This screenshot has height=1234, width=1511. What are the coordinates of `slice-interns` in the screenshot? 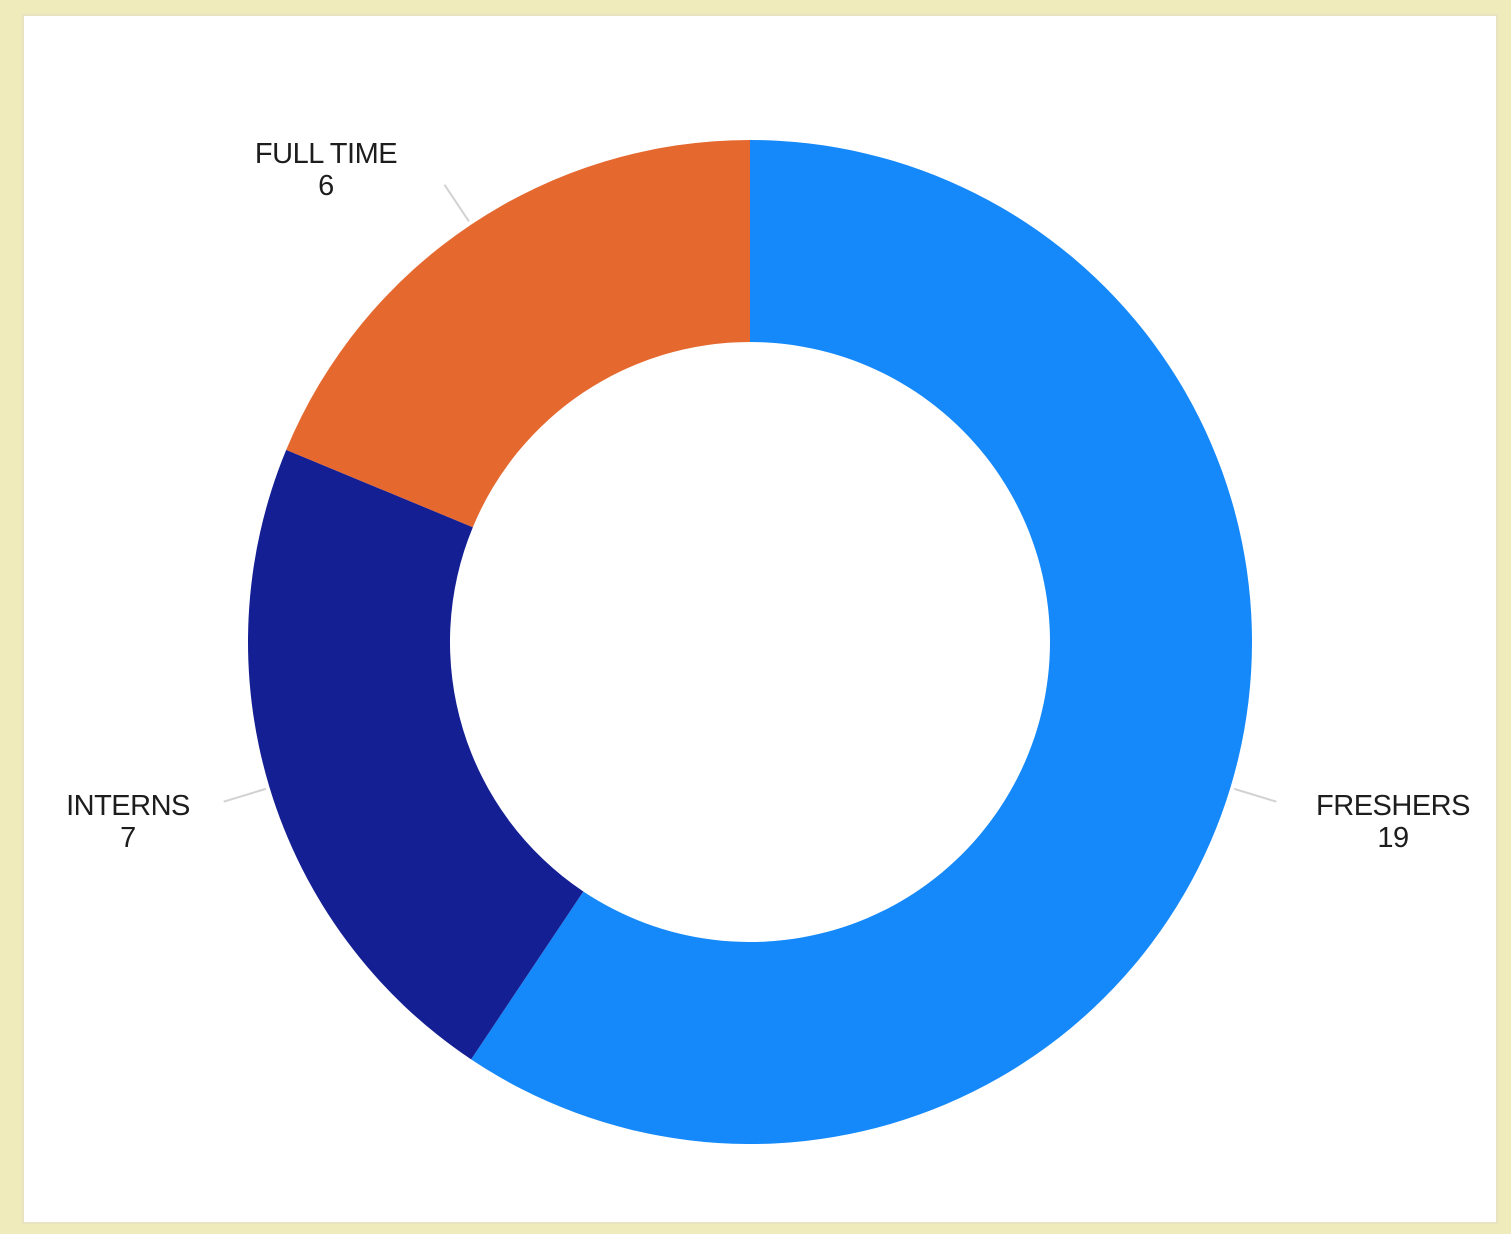 It's located at (416, 754).